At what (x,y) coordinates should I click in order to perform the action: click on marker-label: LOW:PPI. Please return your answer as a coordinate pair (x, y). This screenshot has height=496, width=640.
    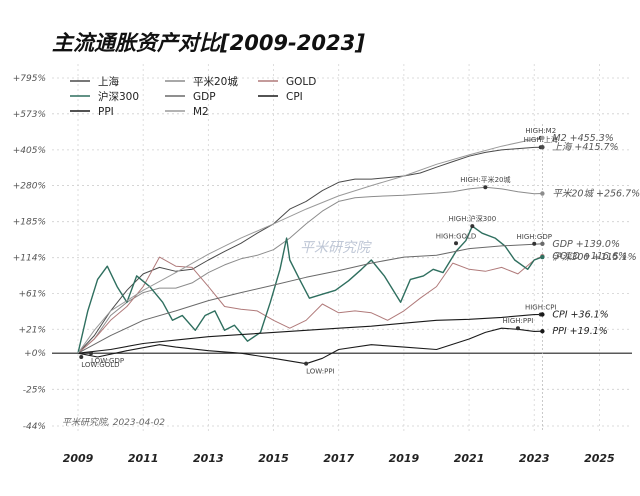
    Looking at the image, I should click on (320, 372).